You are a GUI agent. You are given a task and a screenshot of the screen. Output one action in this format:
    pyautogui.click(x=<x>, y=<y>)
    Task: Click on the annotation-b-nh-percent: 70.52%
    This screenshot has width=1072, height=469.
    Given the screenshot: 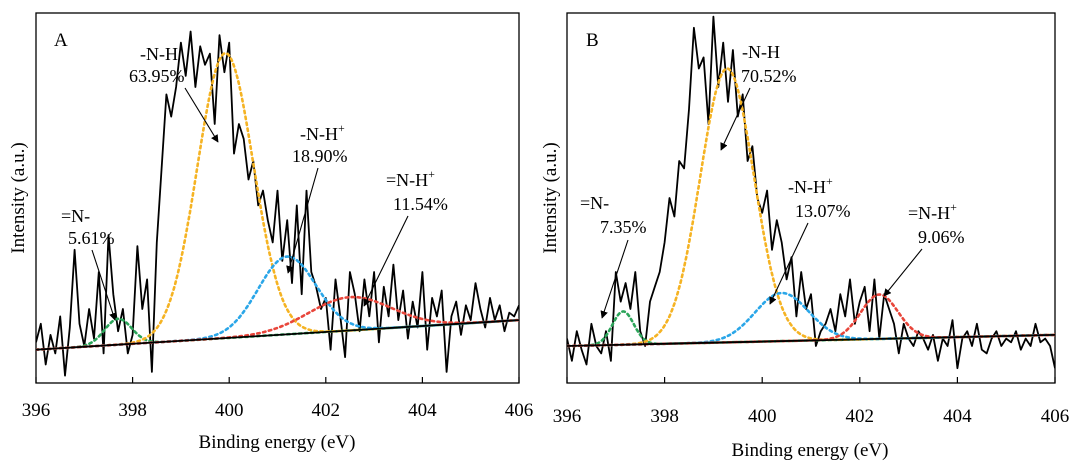 What is the action you would take?
    pyautogui.click(x=769, y=76)
    